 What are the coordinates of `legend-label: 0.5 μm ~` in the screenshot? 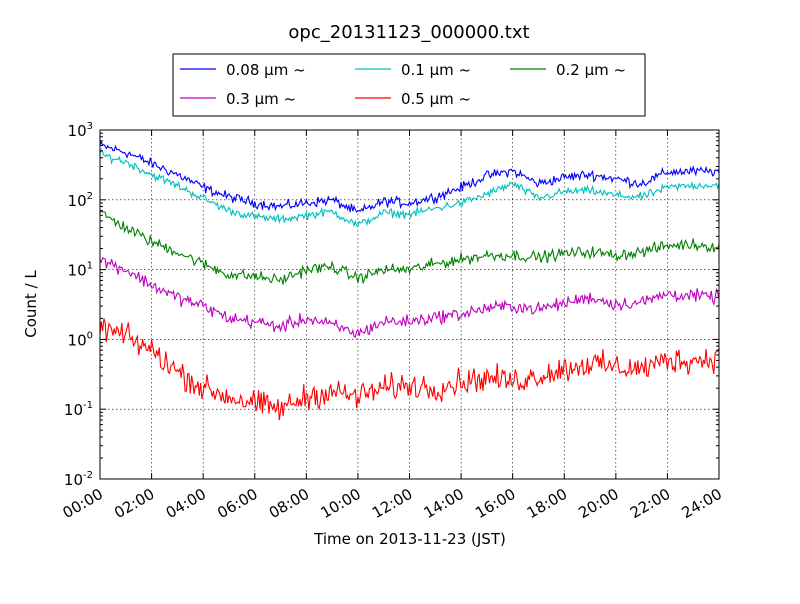 It's located at (436, 99).